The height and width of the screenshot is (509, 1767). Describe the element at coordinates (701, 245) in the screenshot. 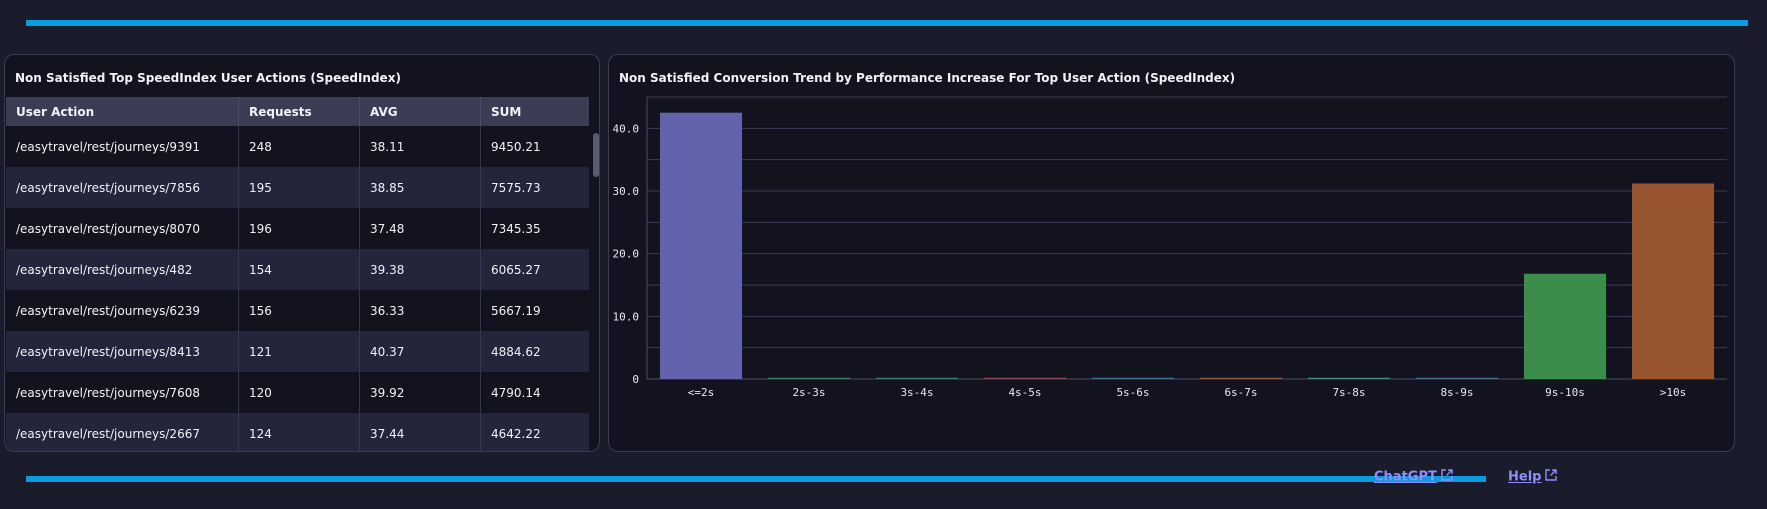

I see `bar-<=2s` at that location.